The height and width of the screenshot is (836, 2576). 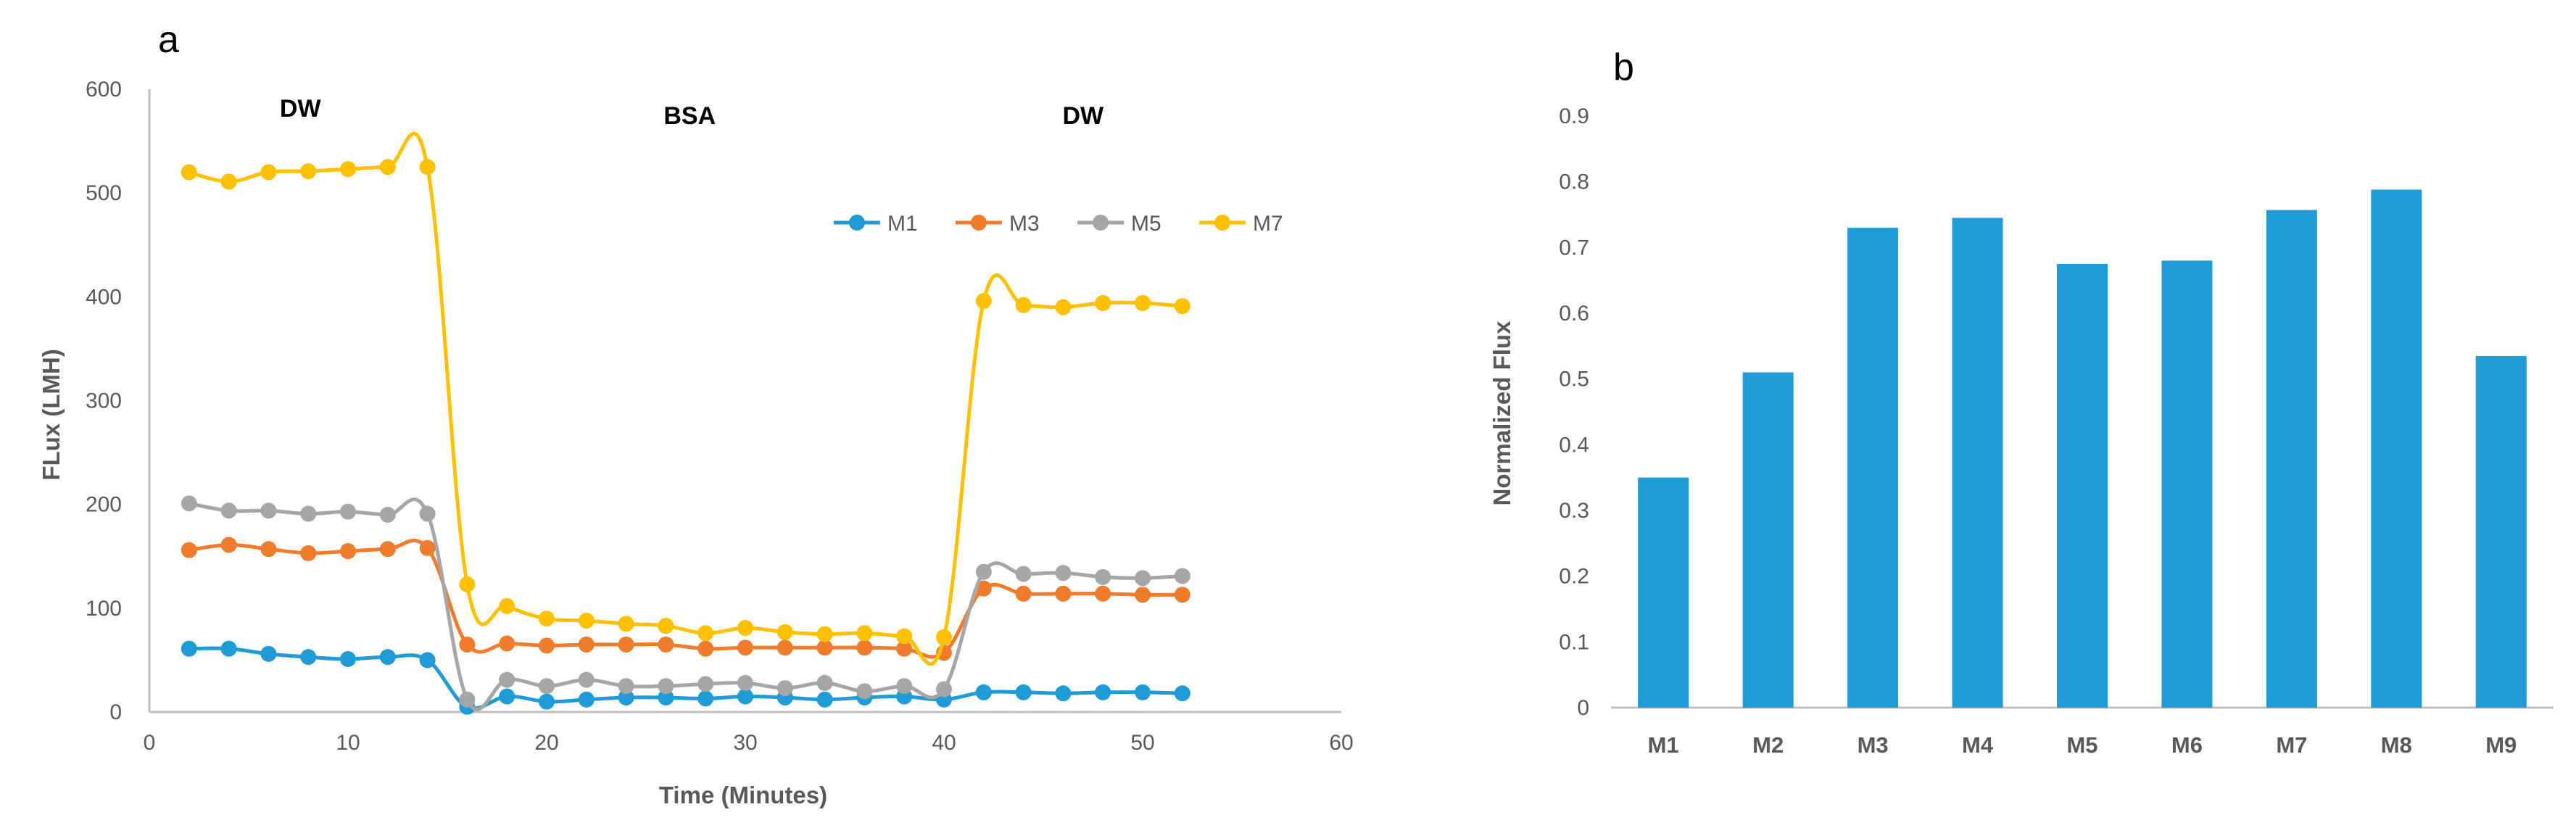 What do you see at coordinates (902, 224) in the screenshot?
I see `legend-label: M1` at bounding box center [902, 224].